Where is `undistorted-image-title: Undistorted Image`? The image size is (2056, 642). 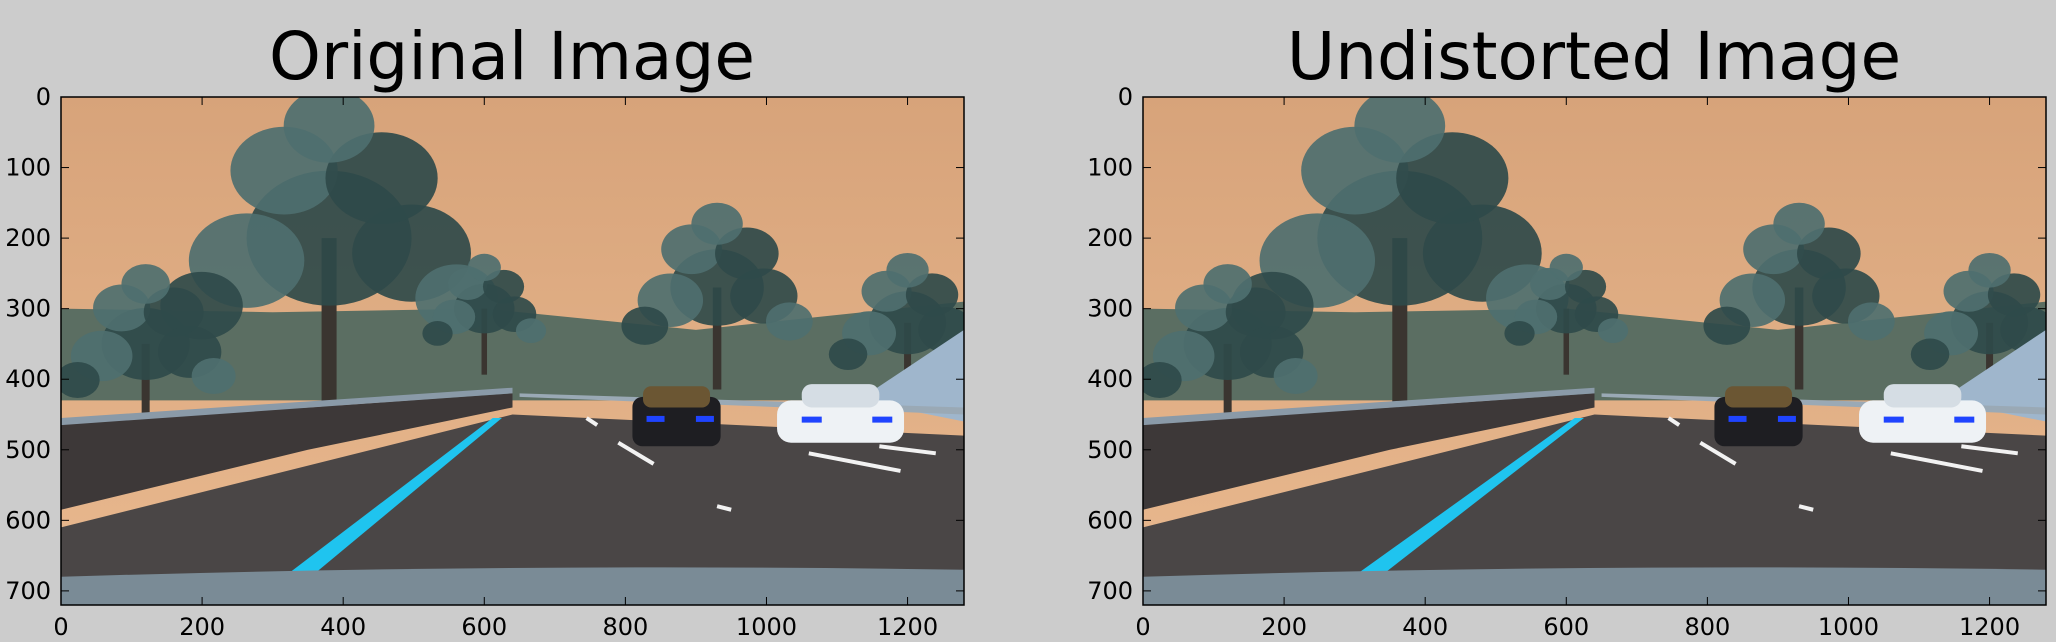 undistorted-image-title: Undistorted Image is located at coordinates (1594, 56).